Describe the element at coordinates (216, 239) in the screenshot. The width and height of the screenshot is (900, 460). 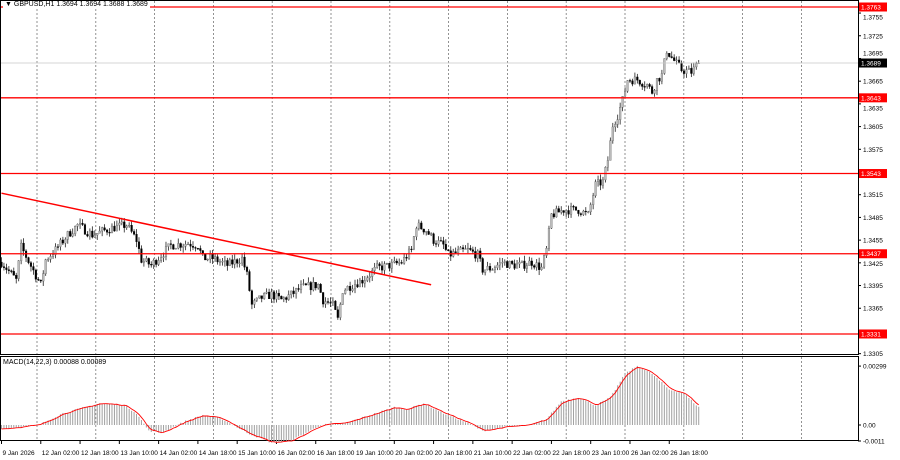
I see `trendline` at that location.